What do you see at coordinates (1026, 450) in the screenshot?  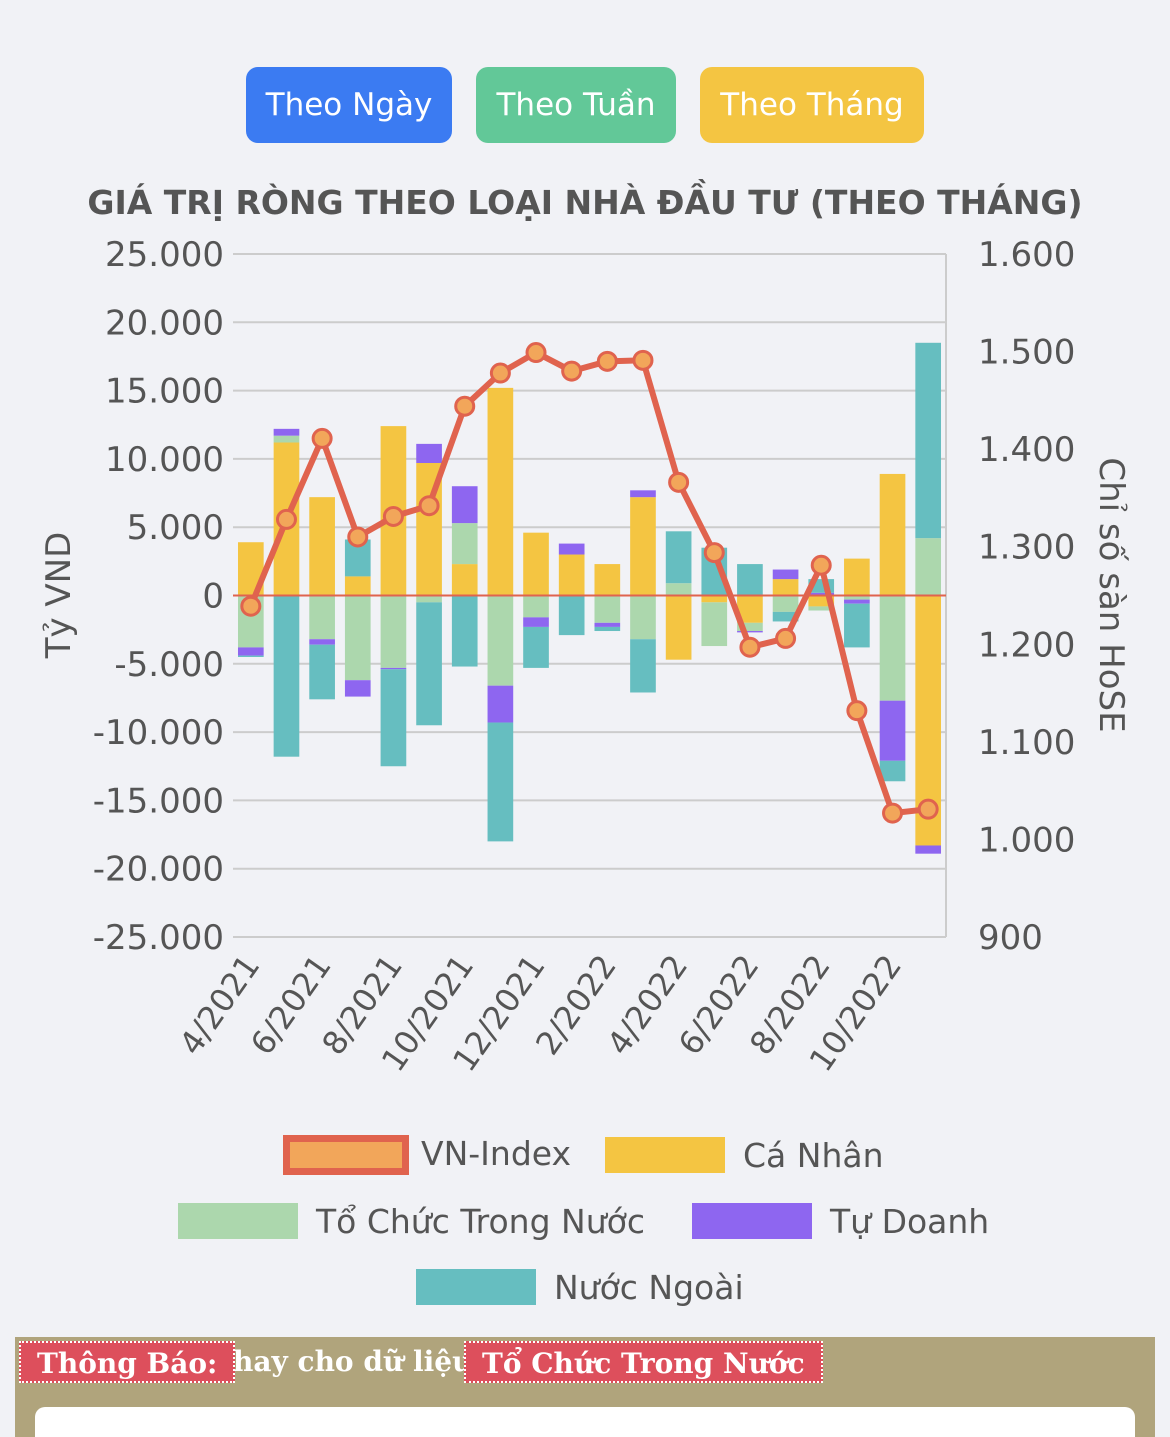 I see `y2-tick-label: 1.400` at bounding box center [1026, 450].